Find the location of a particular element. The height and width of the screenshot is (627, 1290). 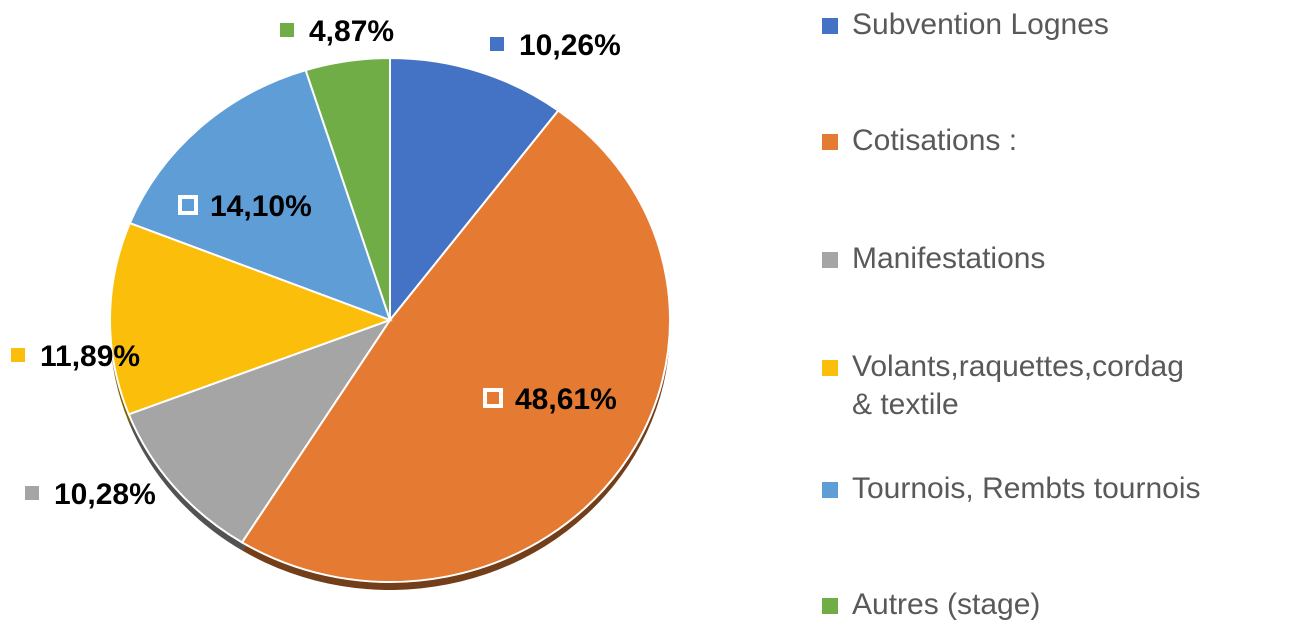

legend-item: Manifestations is located at coordinates (933, 259).